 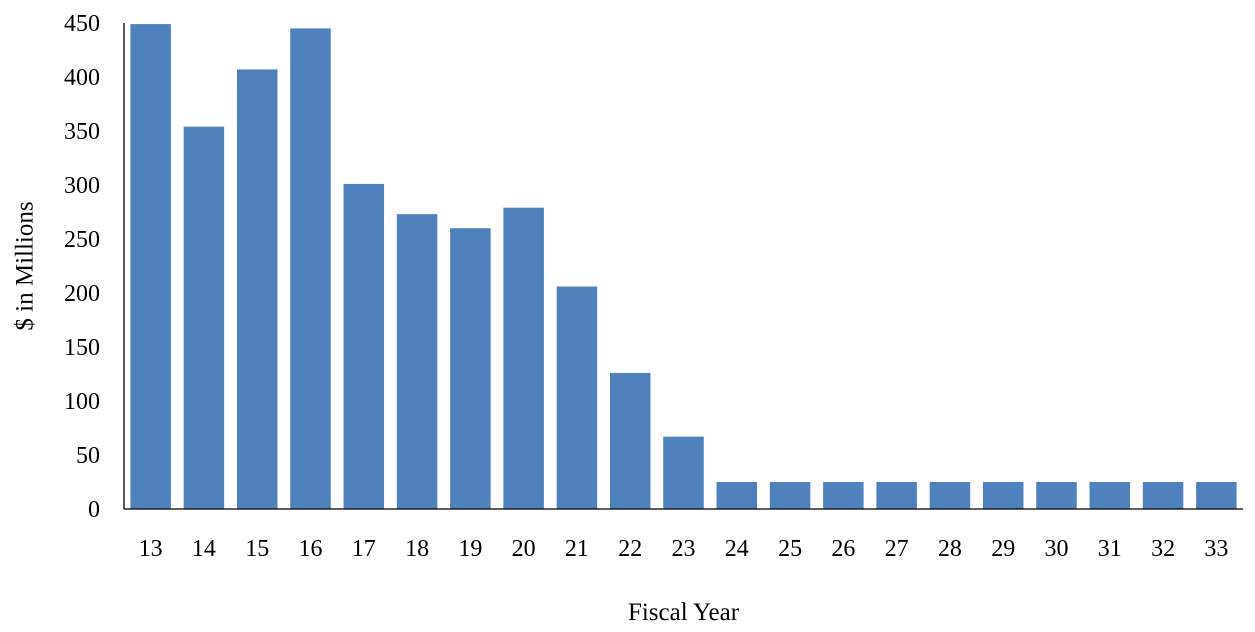 What do you see at coordinates (94, 510) in the screenshot?
I see `y-tick-label: 0` at bounding box center [94, 510].